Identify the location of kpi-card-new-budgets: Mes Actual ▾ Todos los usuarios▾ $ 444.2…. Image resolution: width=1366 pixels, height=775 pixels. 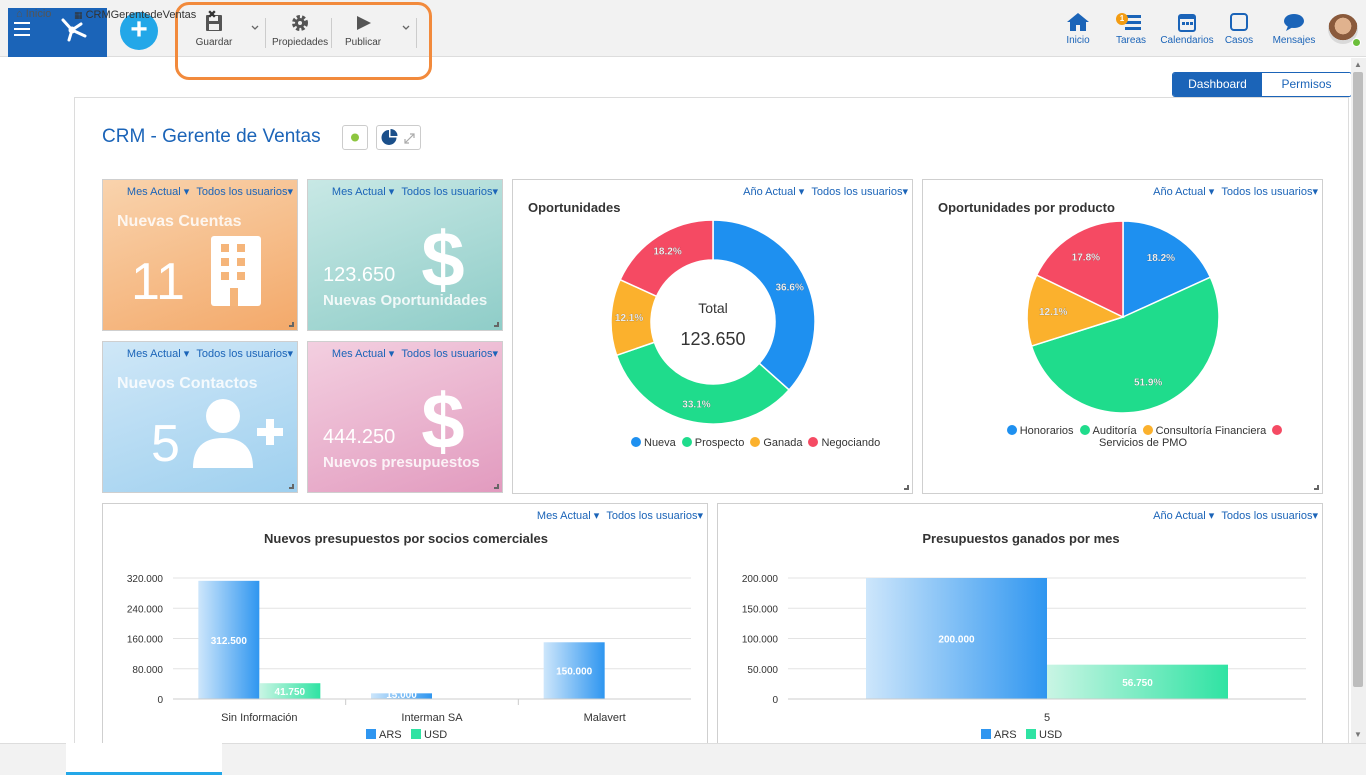
(405, 417).